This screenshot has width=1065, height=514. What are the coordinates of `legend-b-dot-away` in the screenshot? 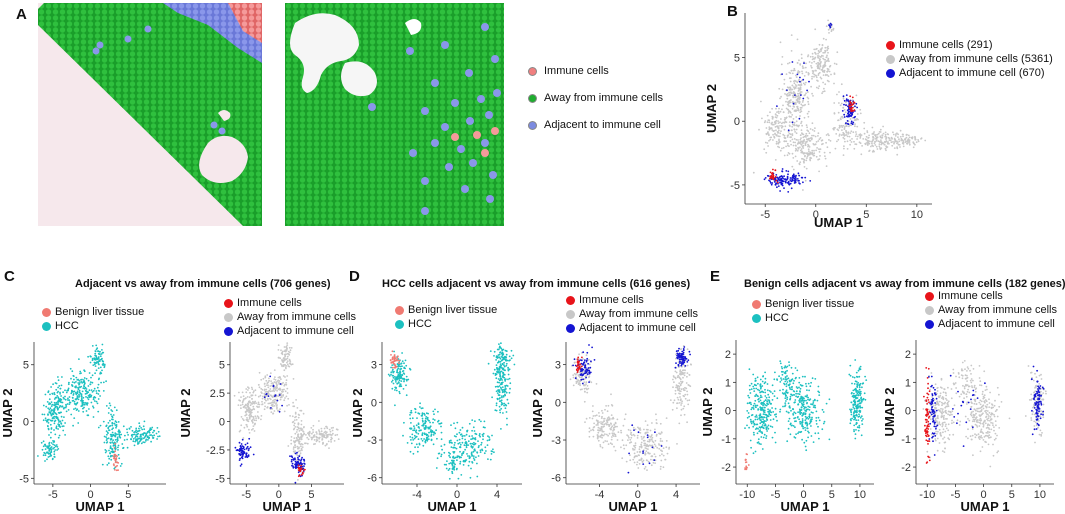 It's located at (890, 59).